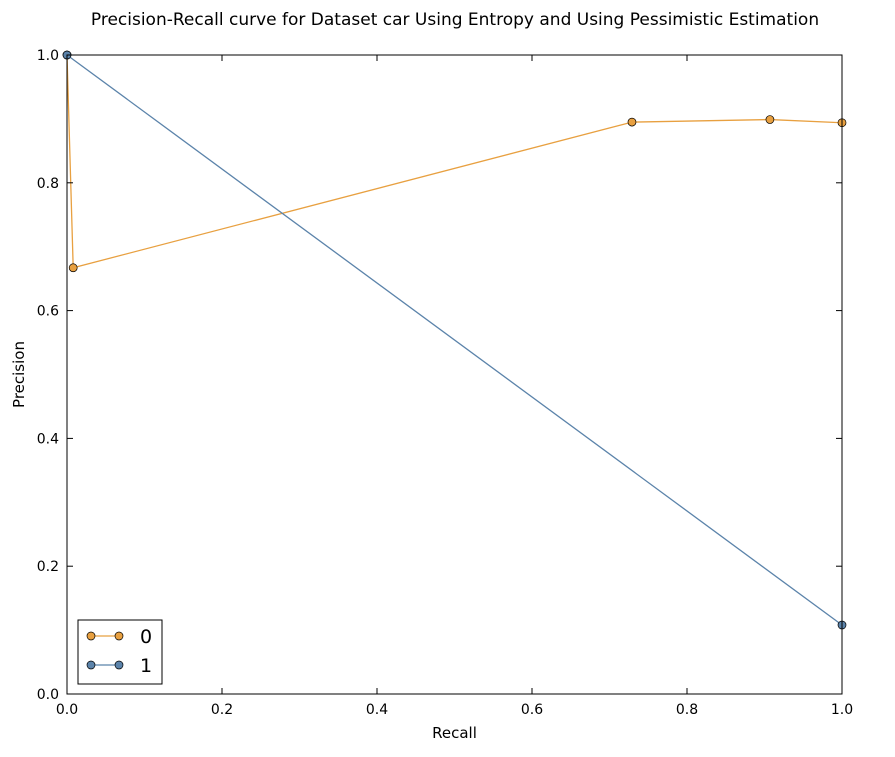 The width and height of the screenshot is (895, 757). What do you see at coordinates (687, 710) in the screenshot?
I see `x-tick-label: 0.8` at bounding box center [687, 710].